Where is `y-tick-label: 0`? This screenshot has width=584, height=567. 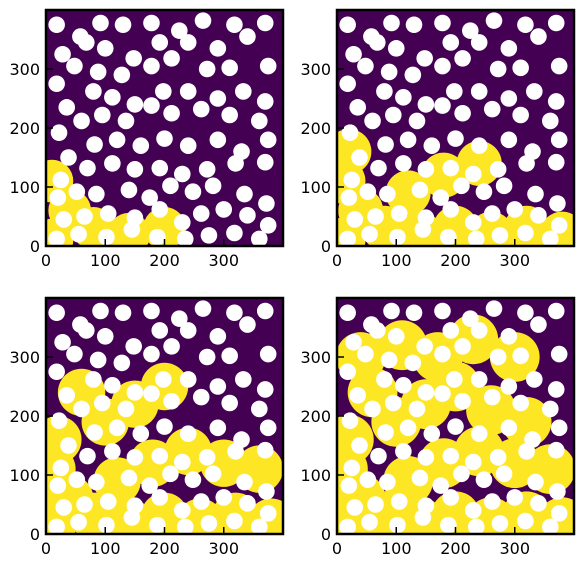 y-tick-label: 0 is located at coordinates (35, 534).